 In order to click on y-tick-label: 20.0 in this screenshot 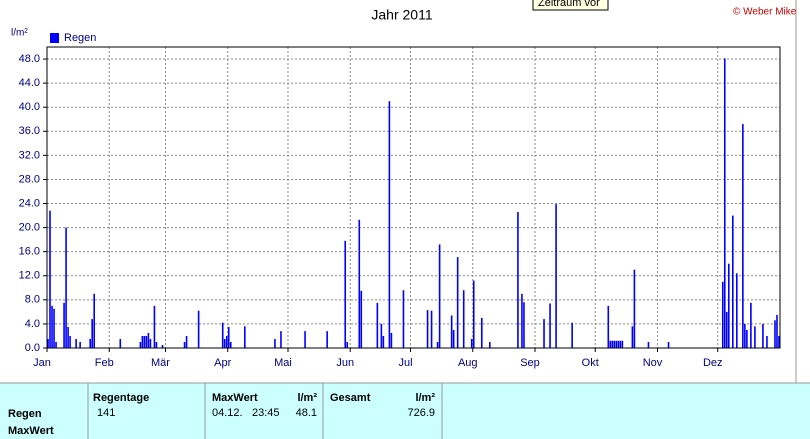, I will do `click(29, 228)`.